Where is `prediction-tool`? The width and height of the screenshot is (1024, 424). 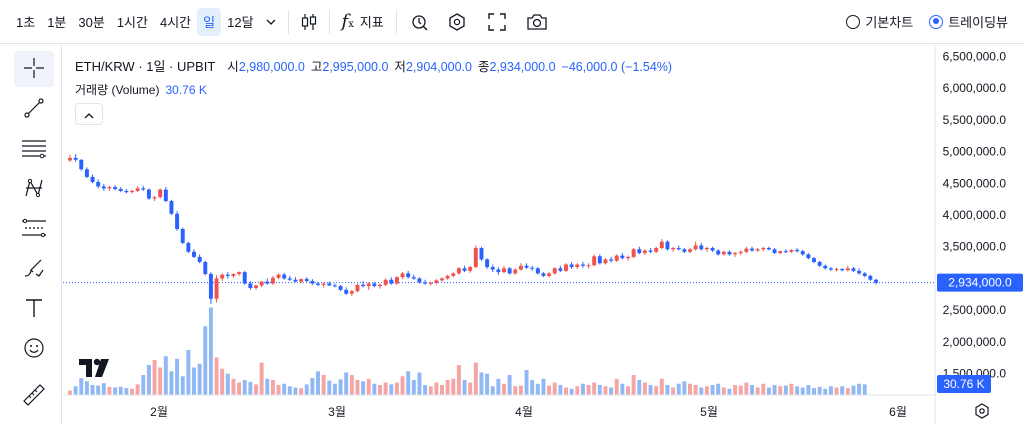 prediction-tool is located at coordinates (34, 229).